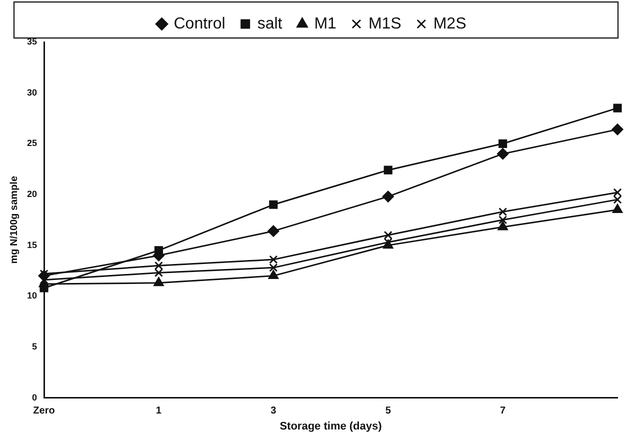 This screenshot has width=624, height=435. Describe the element at coordinates (32, 193) in the screenshot. I see `y-tick-label: 20` at that location.